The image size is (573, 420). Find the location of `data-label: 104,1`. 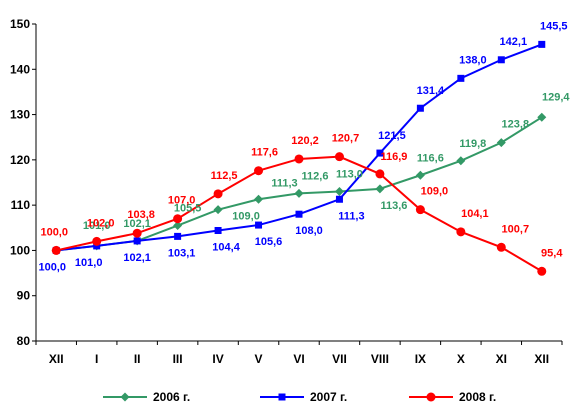

data-label: 104,1 is located at coordinates (475, 214).